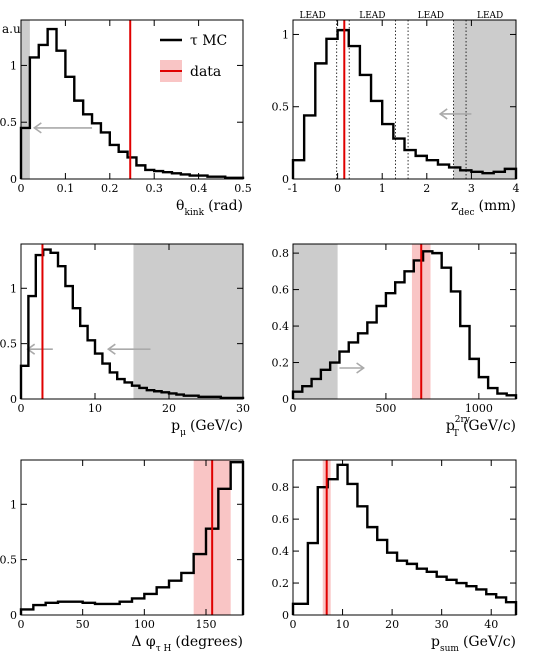 The image size is (545, 654). I want to click on x-tick-label: 500, so click(385, 408).